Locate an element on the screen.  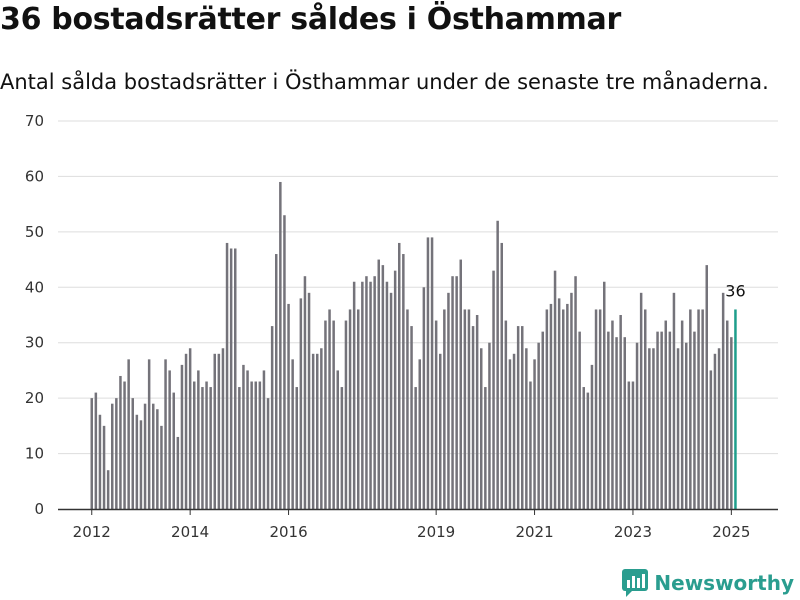
y-tick-label: 50 is located at coordinates (34, 232).